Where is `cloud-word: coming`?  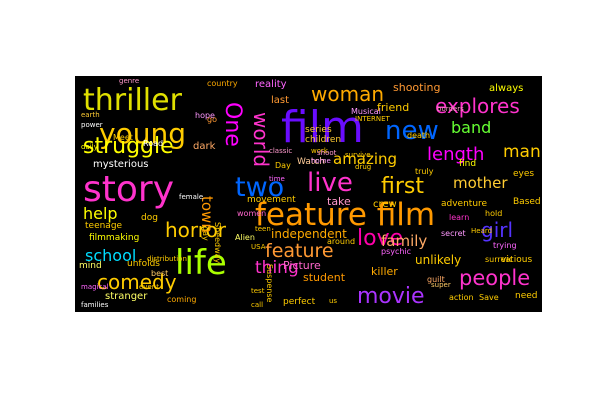
cloud-word: coming is located at coordinates (182, 299).